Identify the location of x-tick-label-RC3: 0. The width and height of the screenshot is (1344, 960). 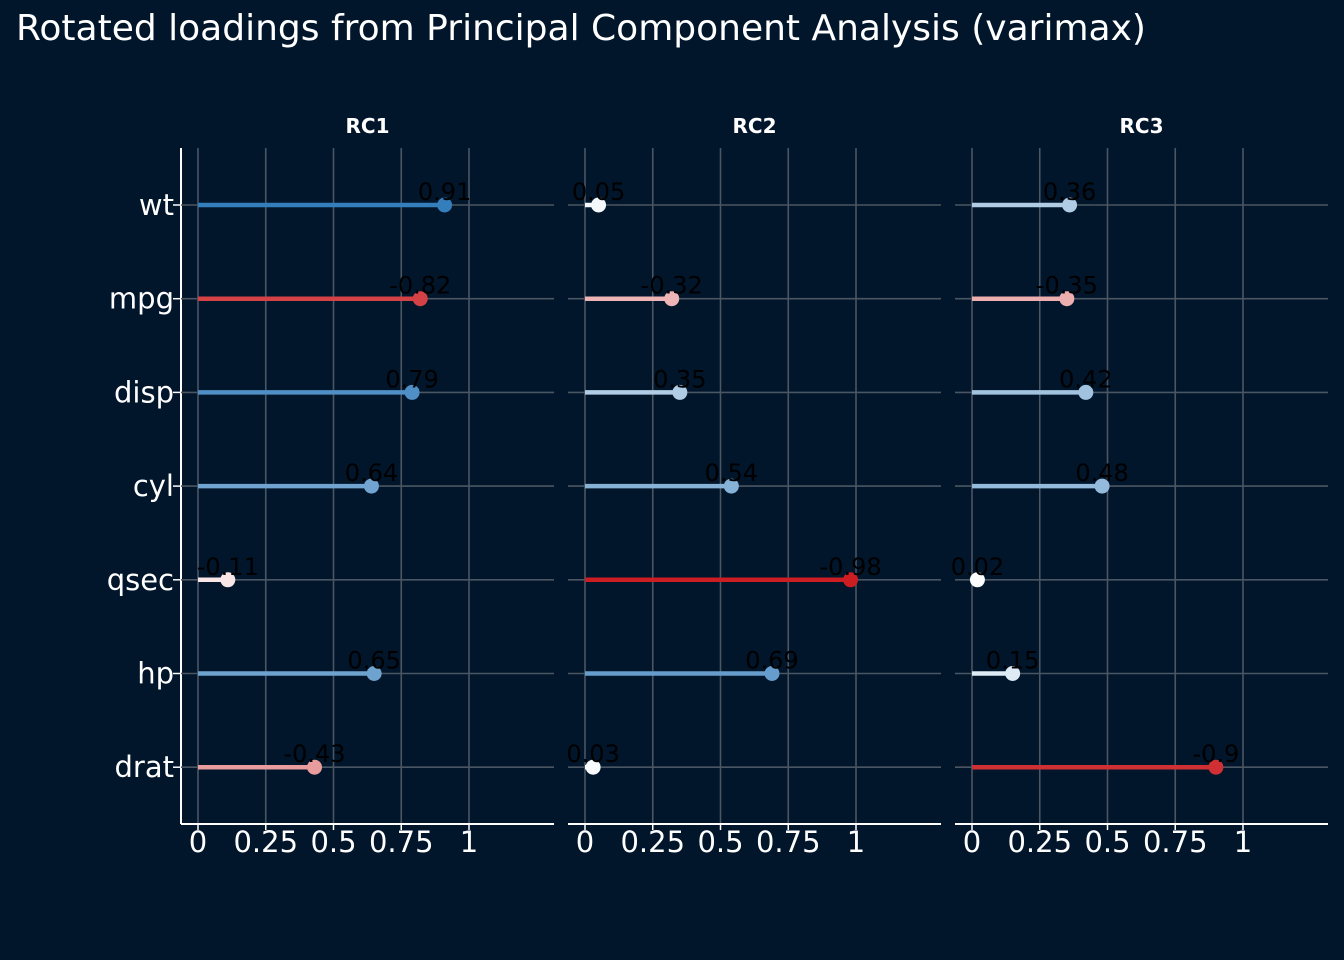
(972, 842).